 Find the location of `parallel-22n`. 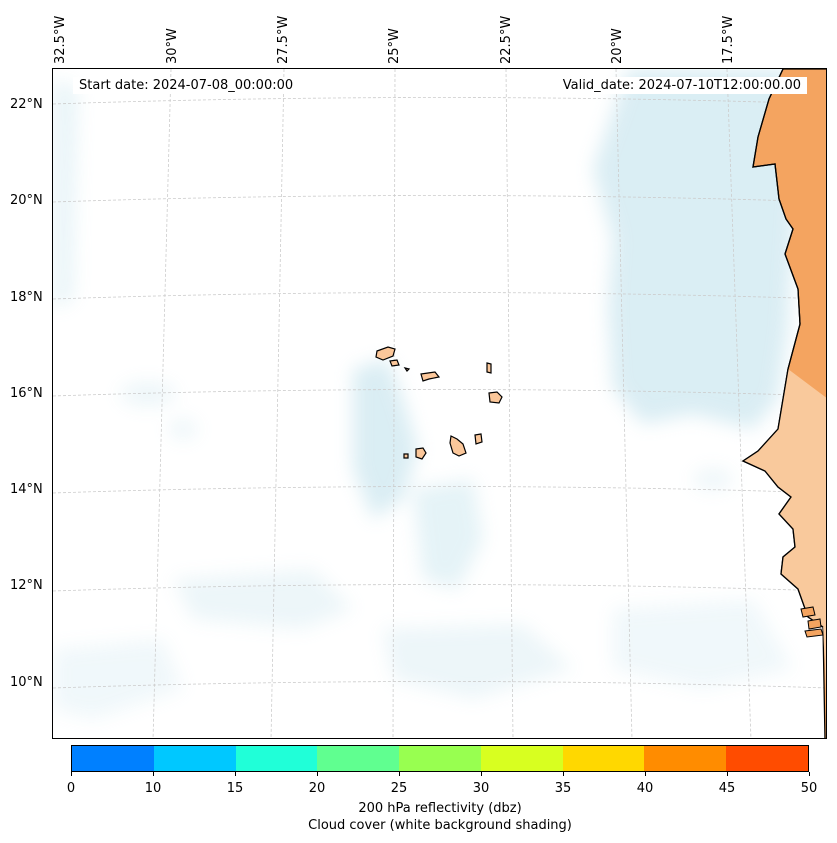

parallel-22n is located at coordinates (439, 101).